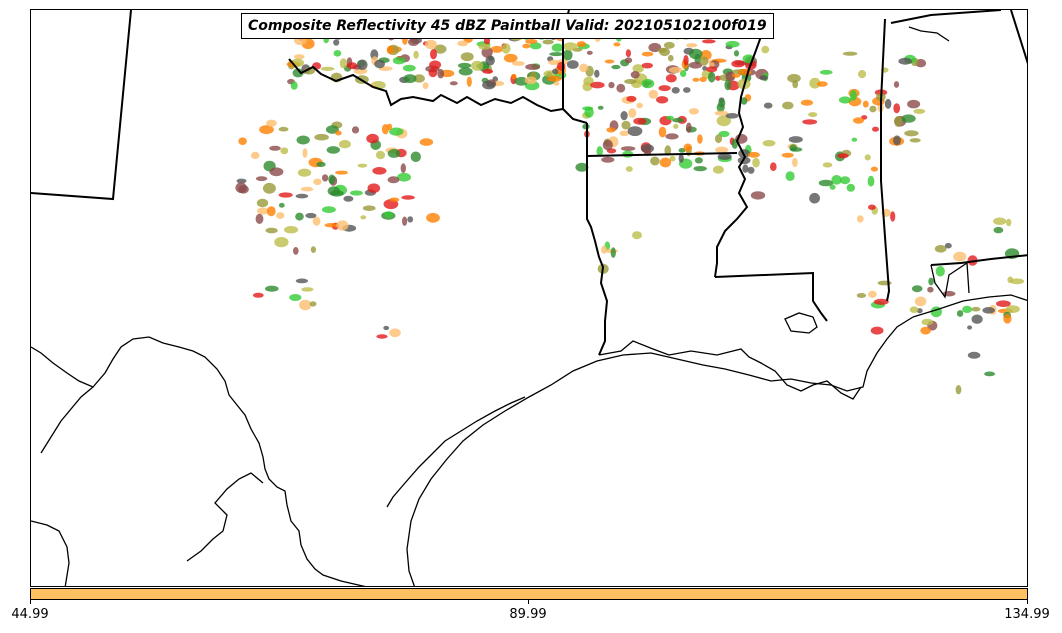 This screenshot has height=633, width=1062. I want to click on gulf-coast-east, so click(969, 306).